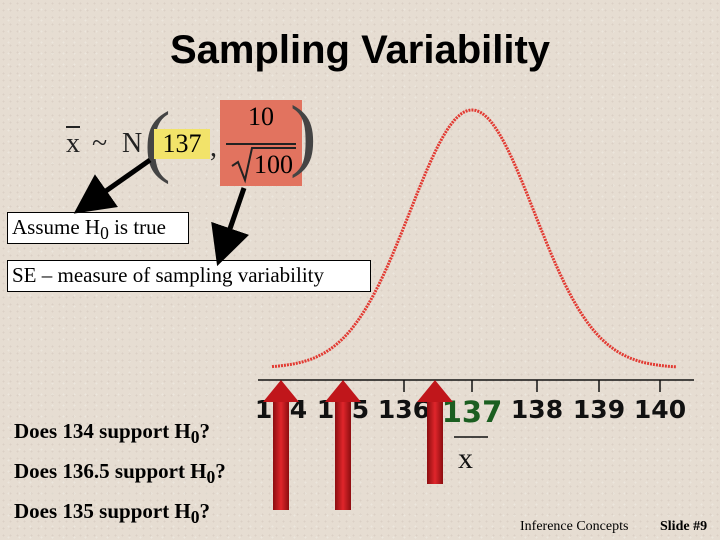 The width and height of the screenshot is (720, 540). Describe the element at coordinates (73, 143) in the screenshot. I see `formula-xbar: x` at that location.